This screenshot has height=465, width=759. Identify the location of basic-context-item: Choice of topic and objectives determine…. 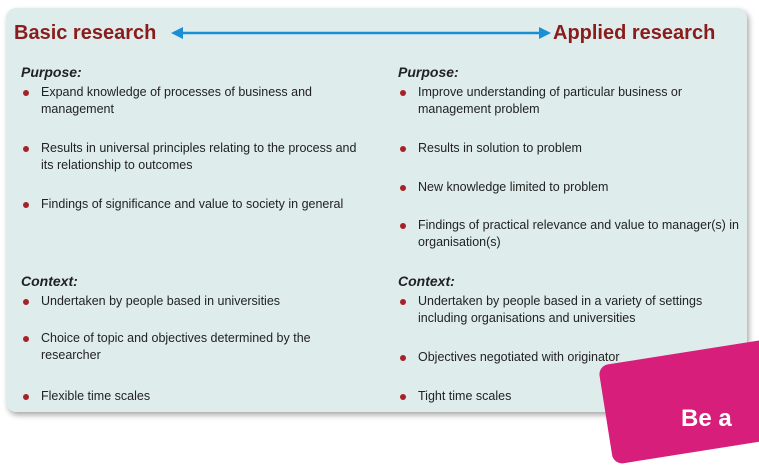
(193, 347).